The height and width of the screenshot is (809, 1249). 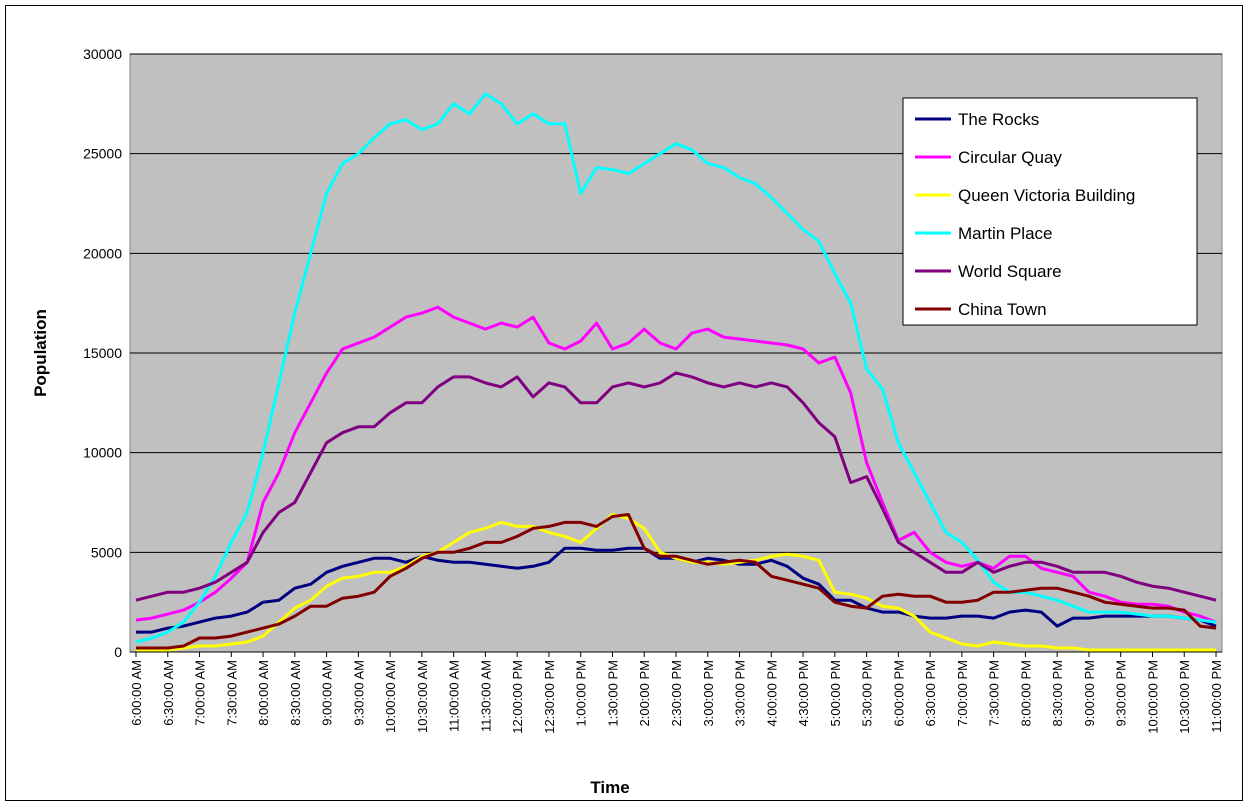 What do you see at coordinates (102, 54) in the screenshot?
I see `y-tick-label: 30000` at bounding box center [102, 54].